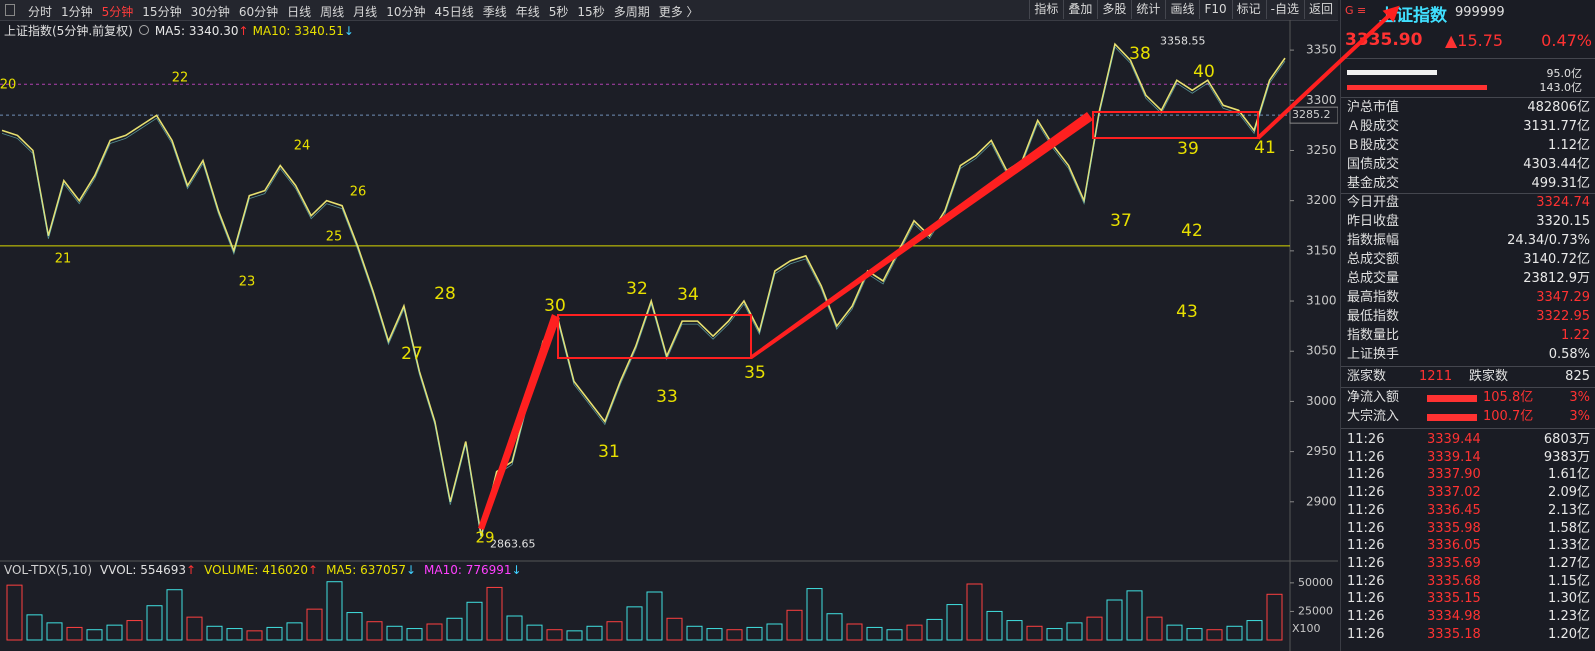 The width and height of the screenshot is (1595, 651). What do you see at coordinates (77, 12) in the screenshot?
I see `period-tab: 1分钟` at bounding box center [77, 12].